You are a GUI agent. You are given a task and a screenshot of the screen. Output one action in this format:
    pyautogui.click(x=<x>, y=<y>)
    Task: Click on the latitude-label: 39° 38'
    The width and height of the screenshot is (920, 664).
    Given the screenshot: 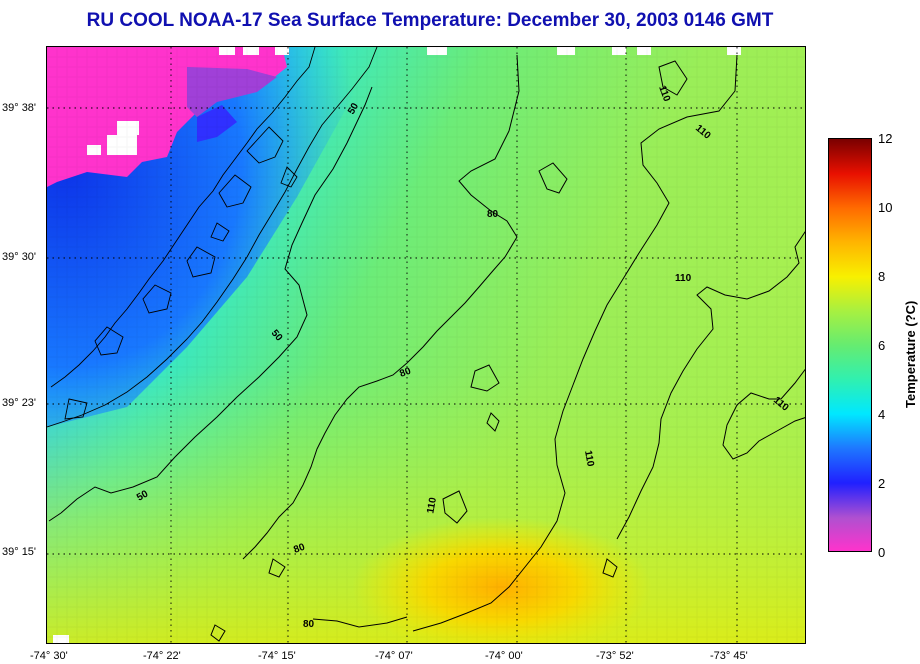 What is the action you would take?
    pyautogui.click(x=19, y=108)
    